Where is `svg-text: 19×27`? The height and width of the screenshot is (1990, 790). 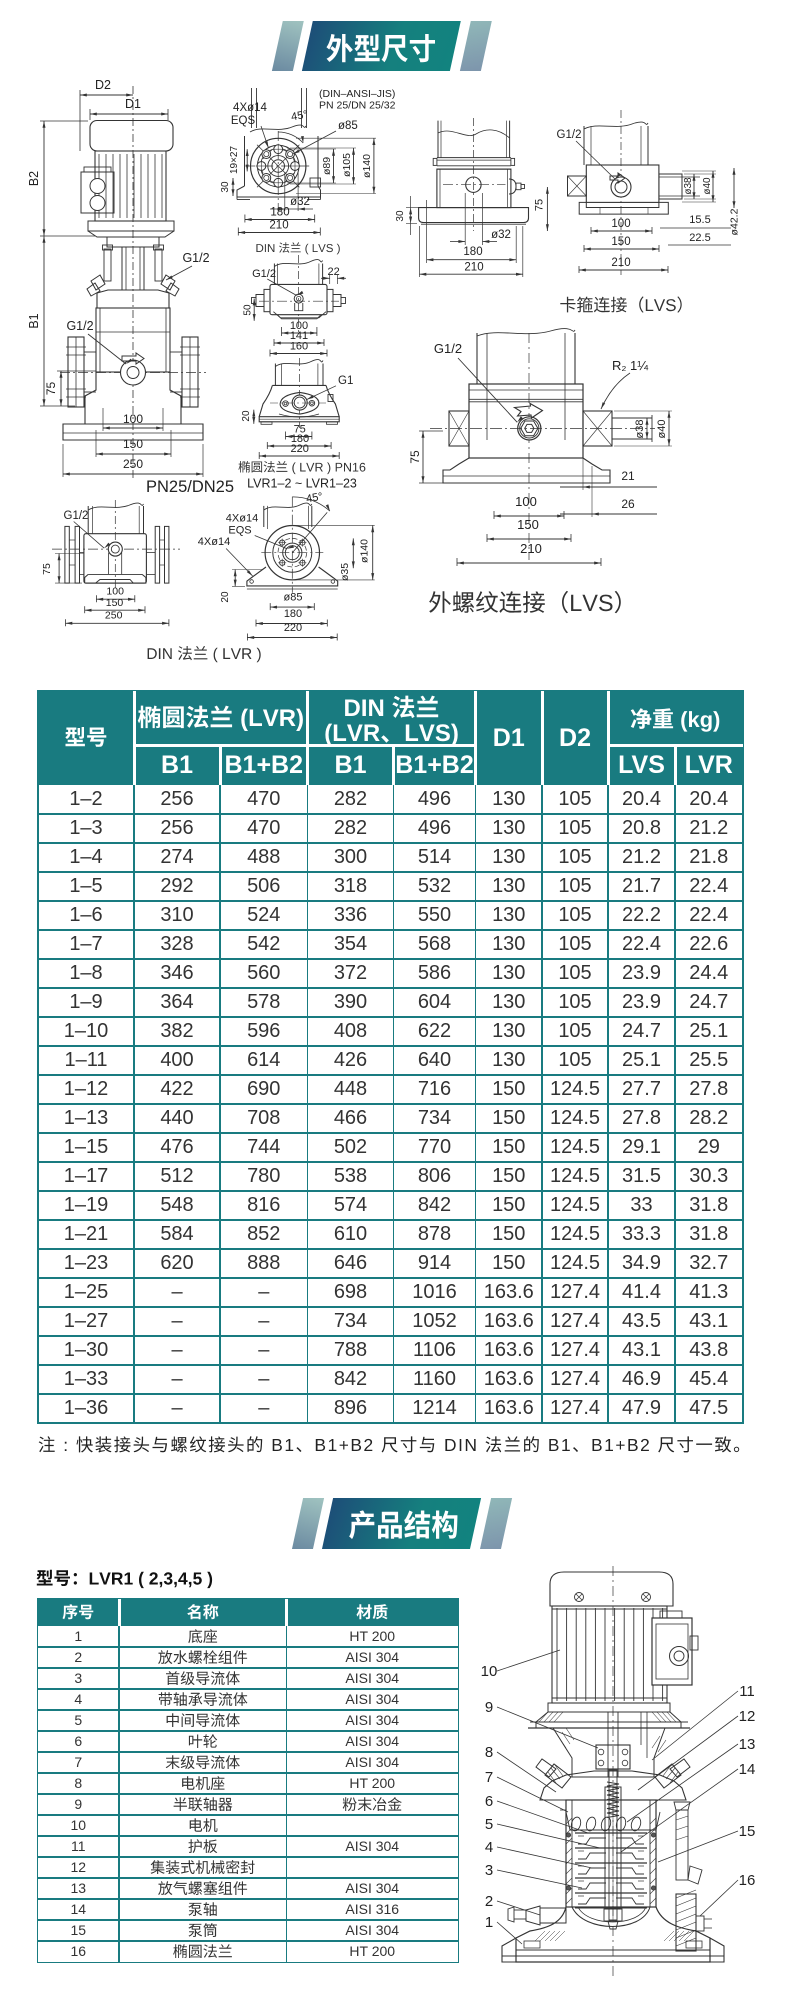
svg-text: 19×27 is located at coordinates (234, 160).